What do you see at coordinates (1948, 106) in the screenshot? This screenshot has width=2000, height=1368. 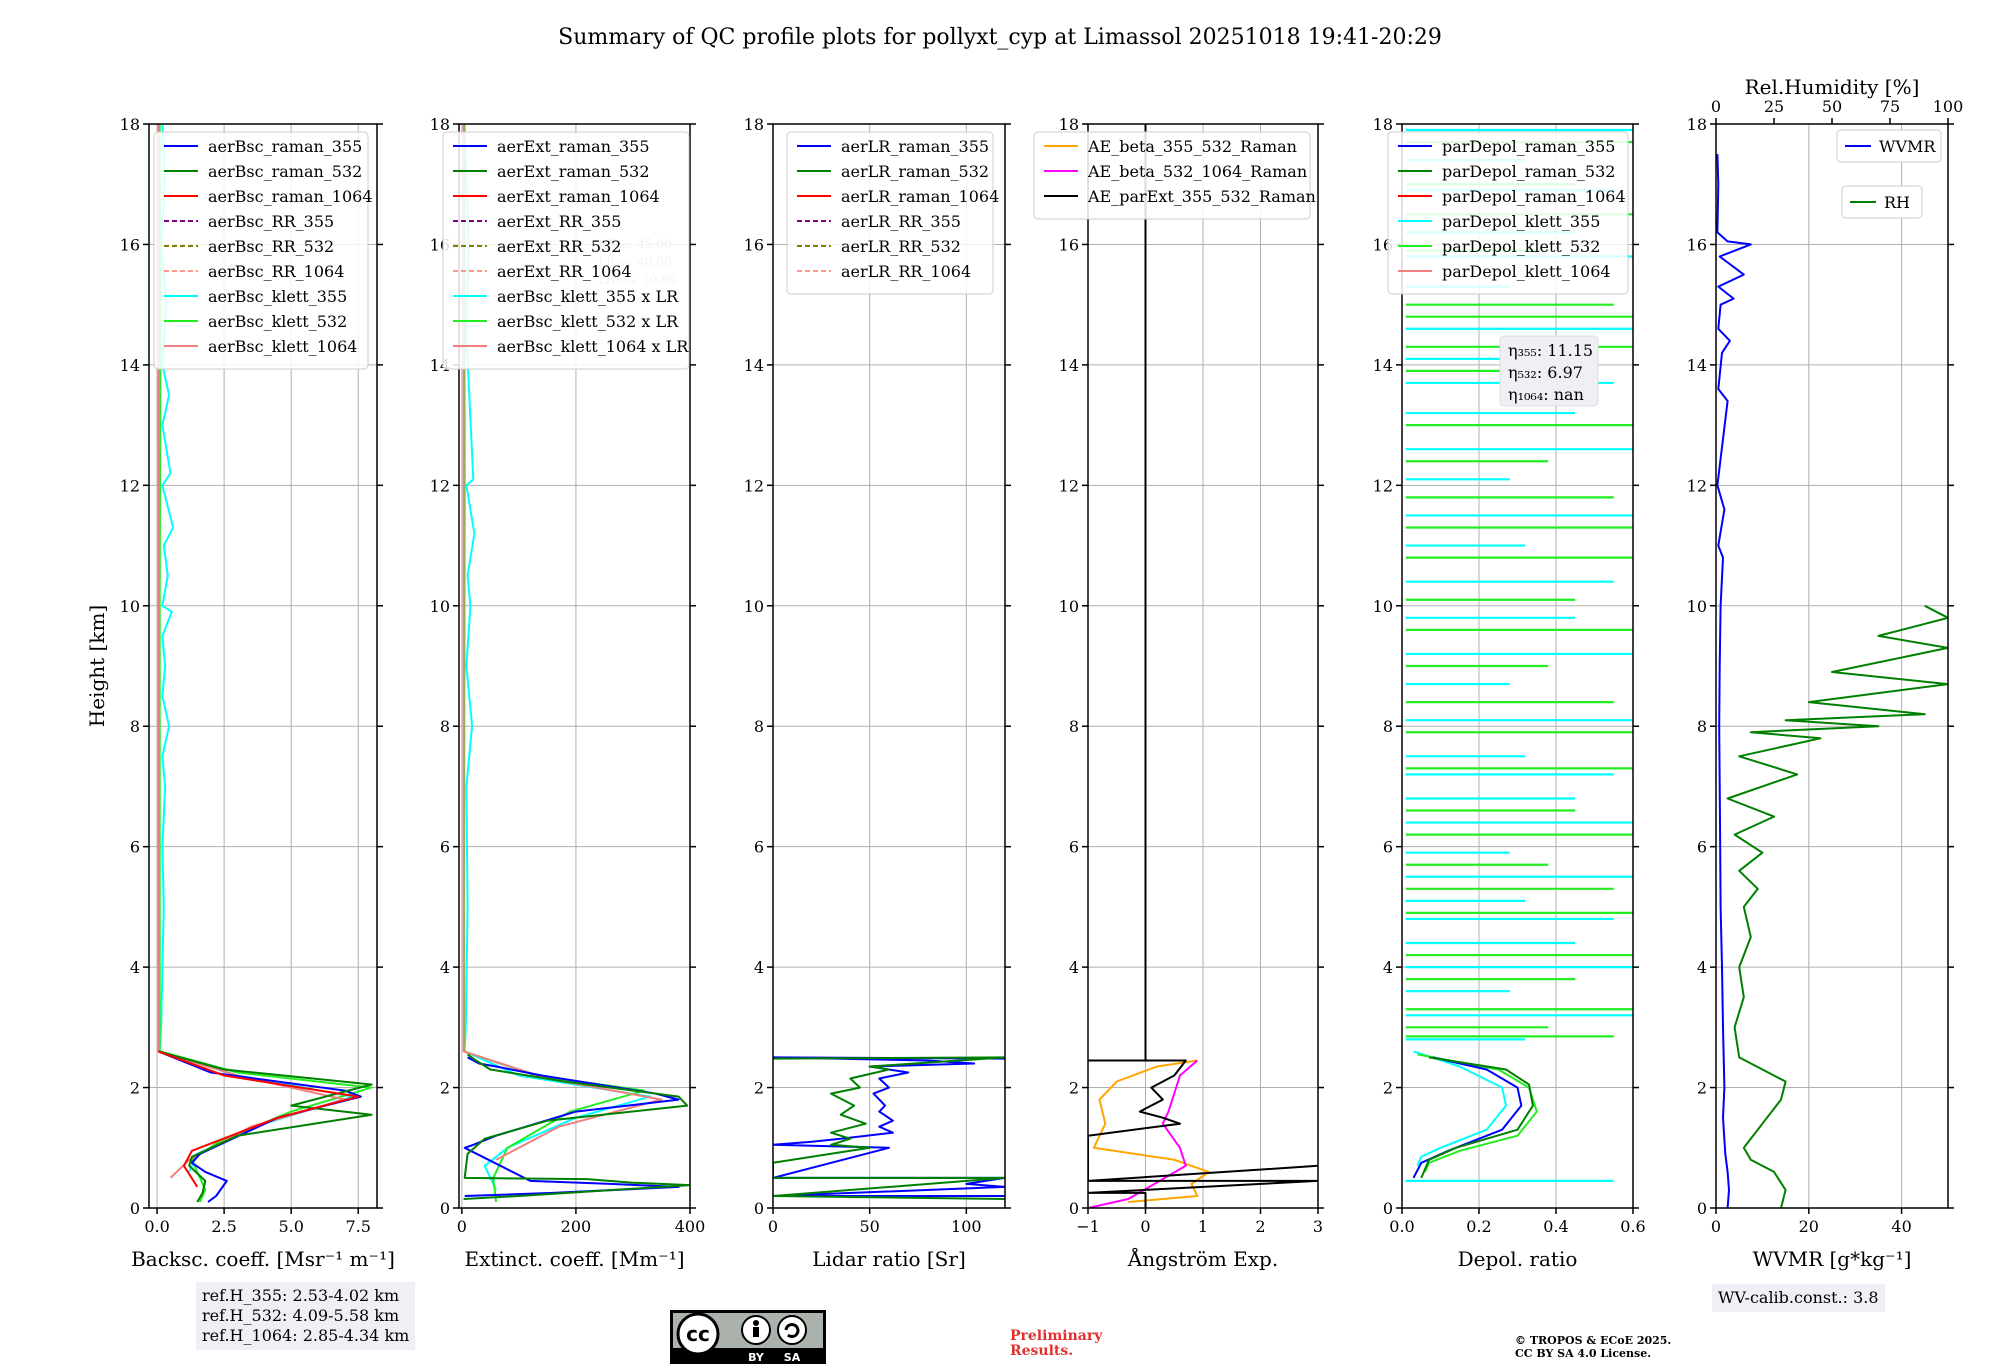 I see `top-xtick-label-wv: 100` at bounding box center [1948, 106].